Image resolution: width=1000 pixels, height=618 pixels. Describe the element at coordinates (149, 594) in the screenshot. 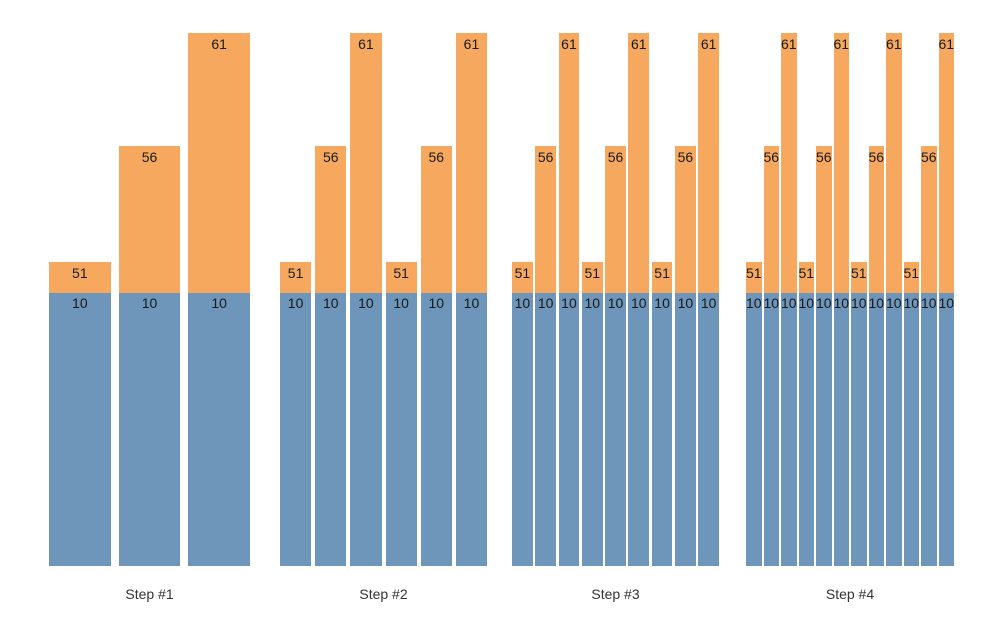

I see `group-label: Step #1` at that location.